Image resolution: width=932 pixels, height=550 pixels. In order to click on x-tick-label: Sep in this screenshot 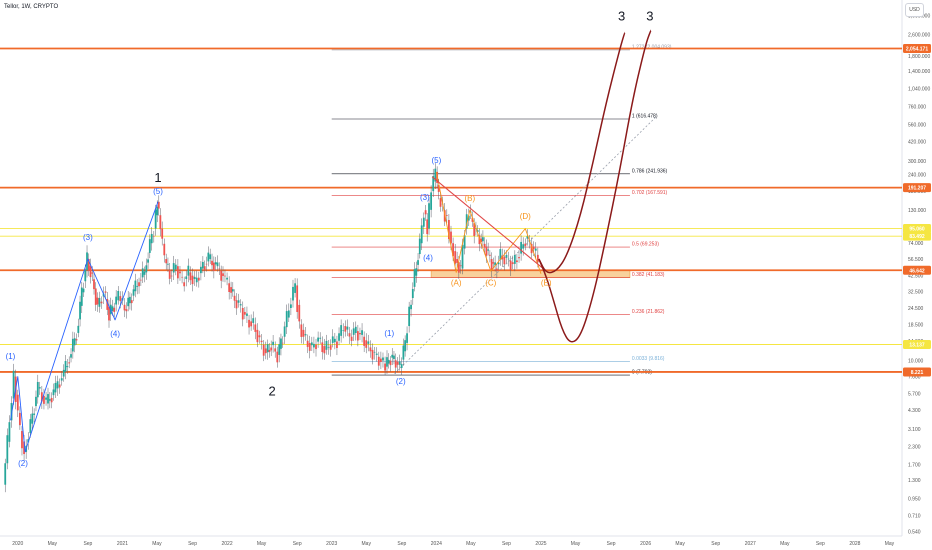, I will do `click(192, 544)`.